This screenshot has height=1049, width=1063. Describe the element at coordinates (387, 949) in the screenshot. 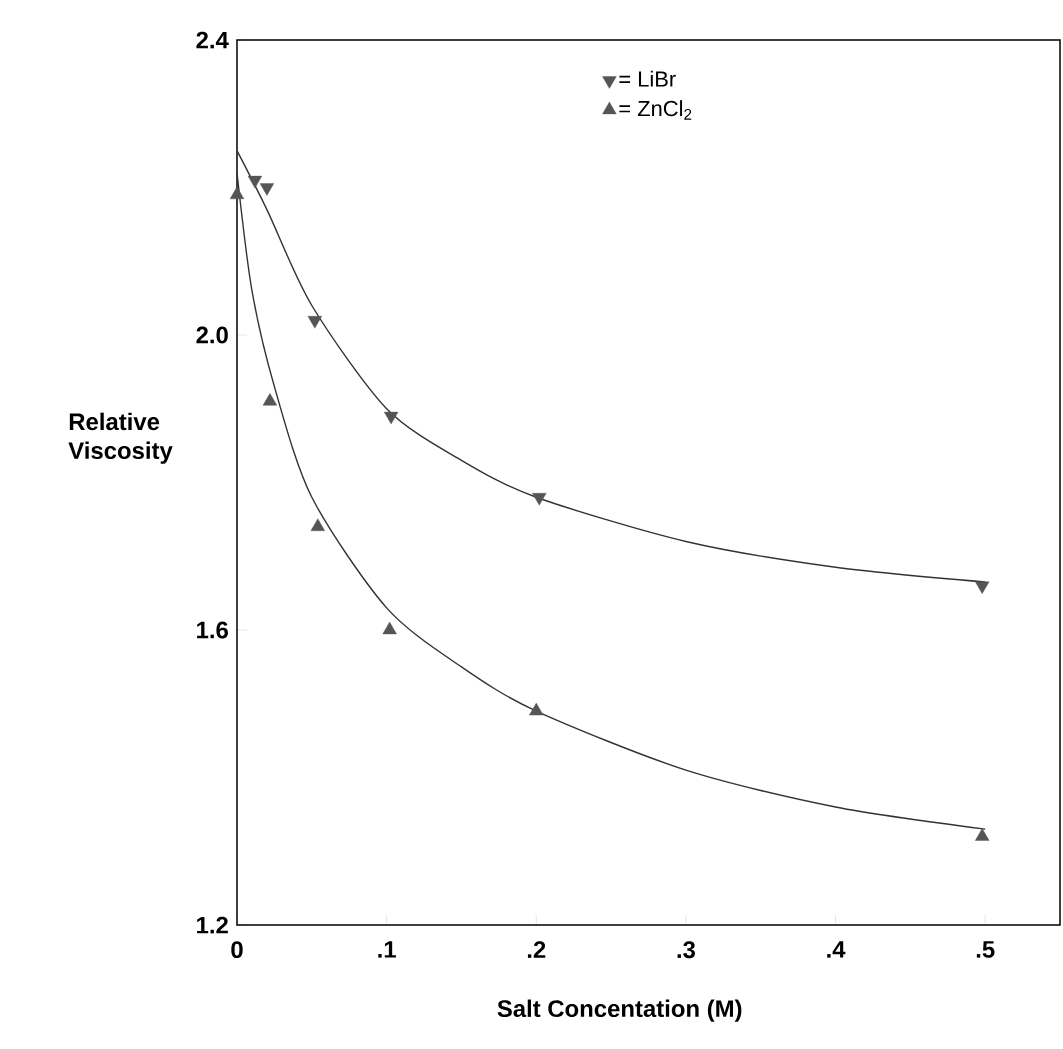

I see `x-tick-label: .1` at that location.